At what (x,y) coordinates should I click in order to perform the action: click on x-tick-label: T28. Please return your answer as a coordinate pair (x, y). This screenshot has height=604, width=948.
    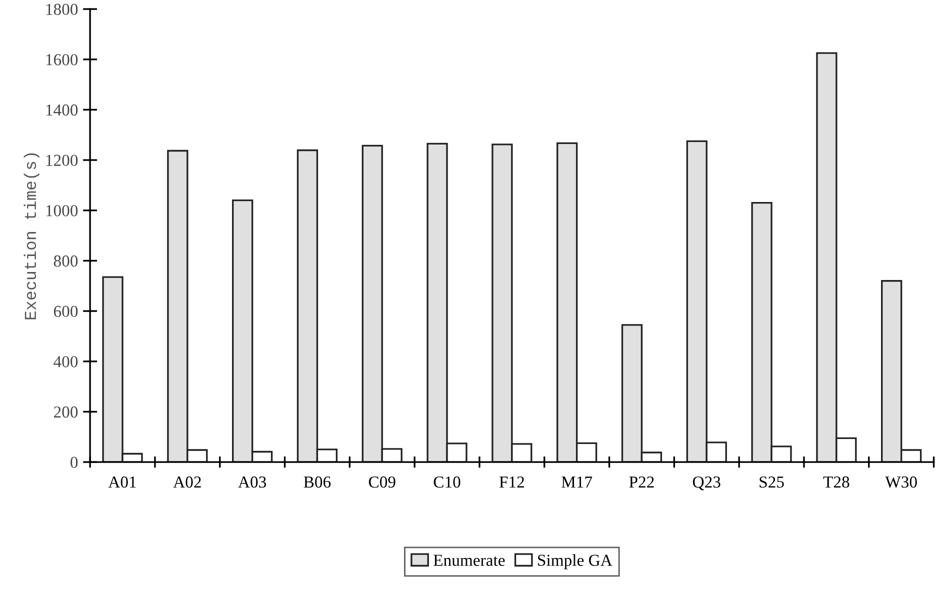
    Looking at the image, I should click on (836, 482).